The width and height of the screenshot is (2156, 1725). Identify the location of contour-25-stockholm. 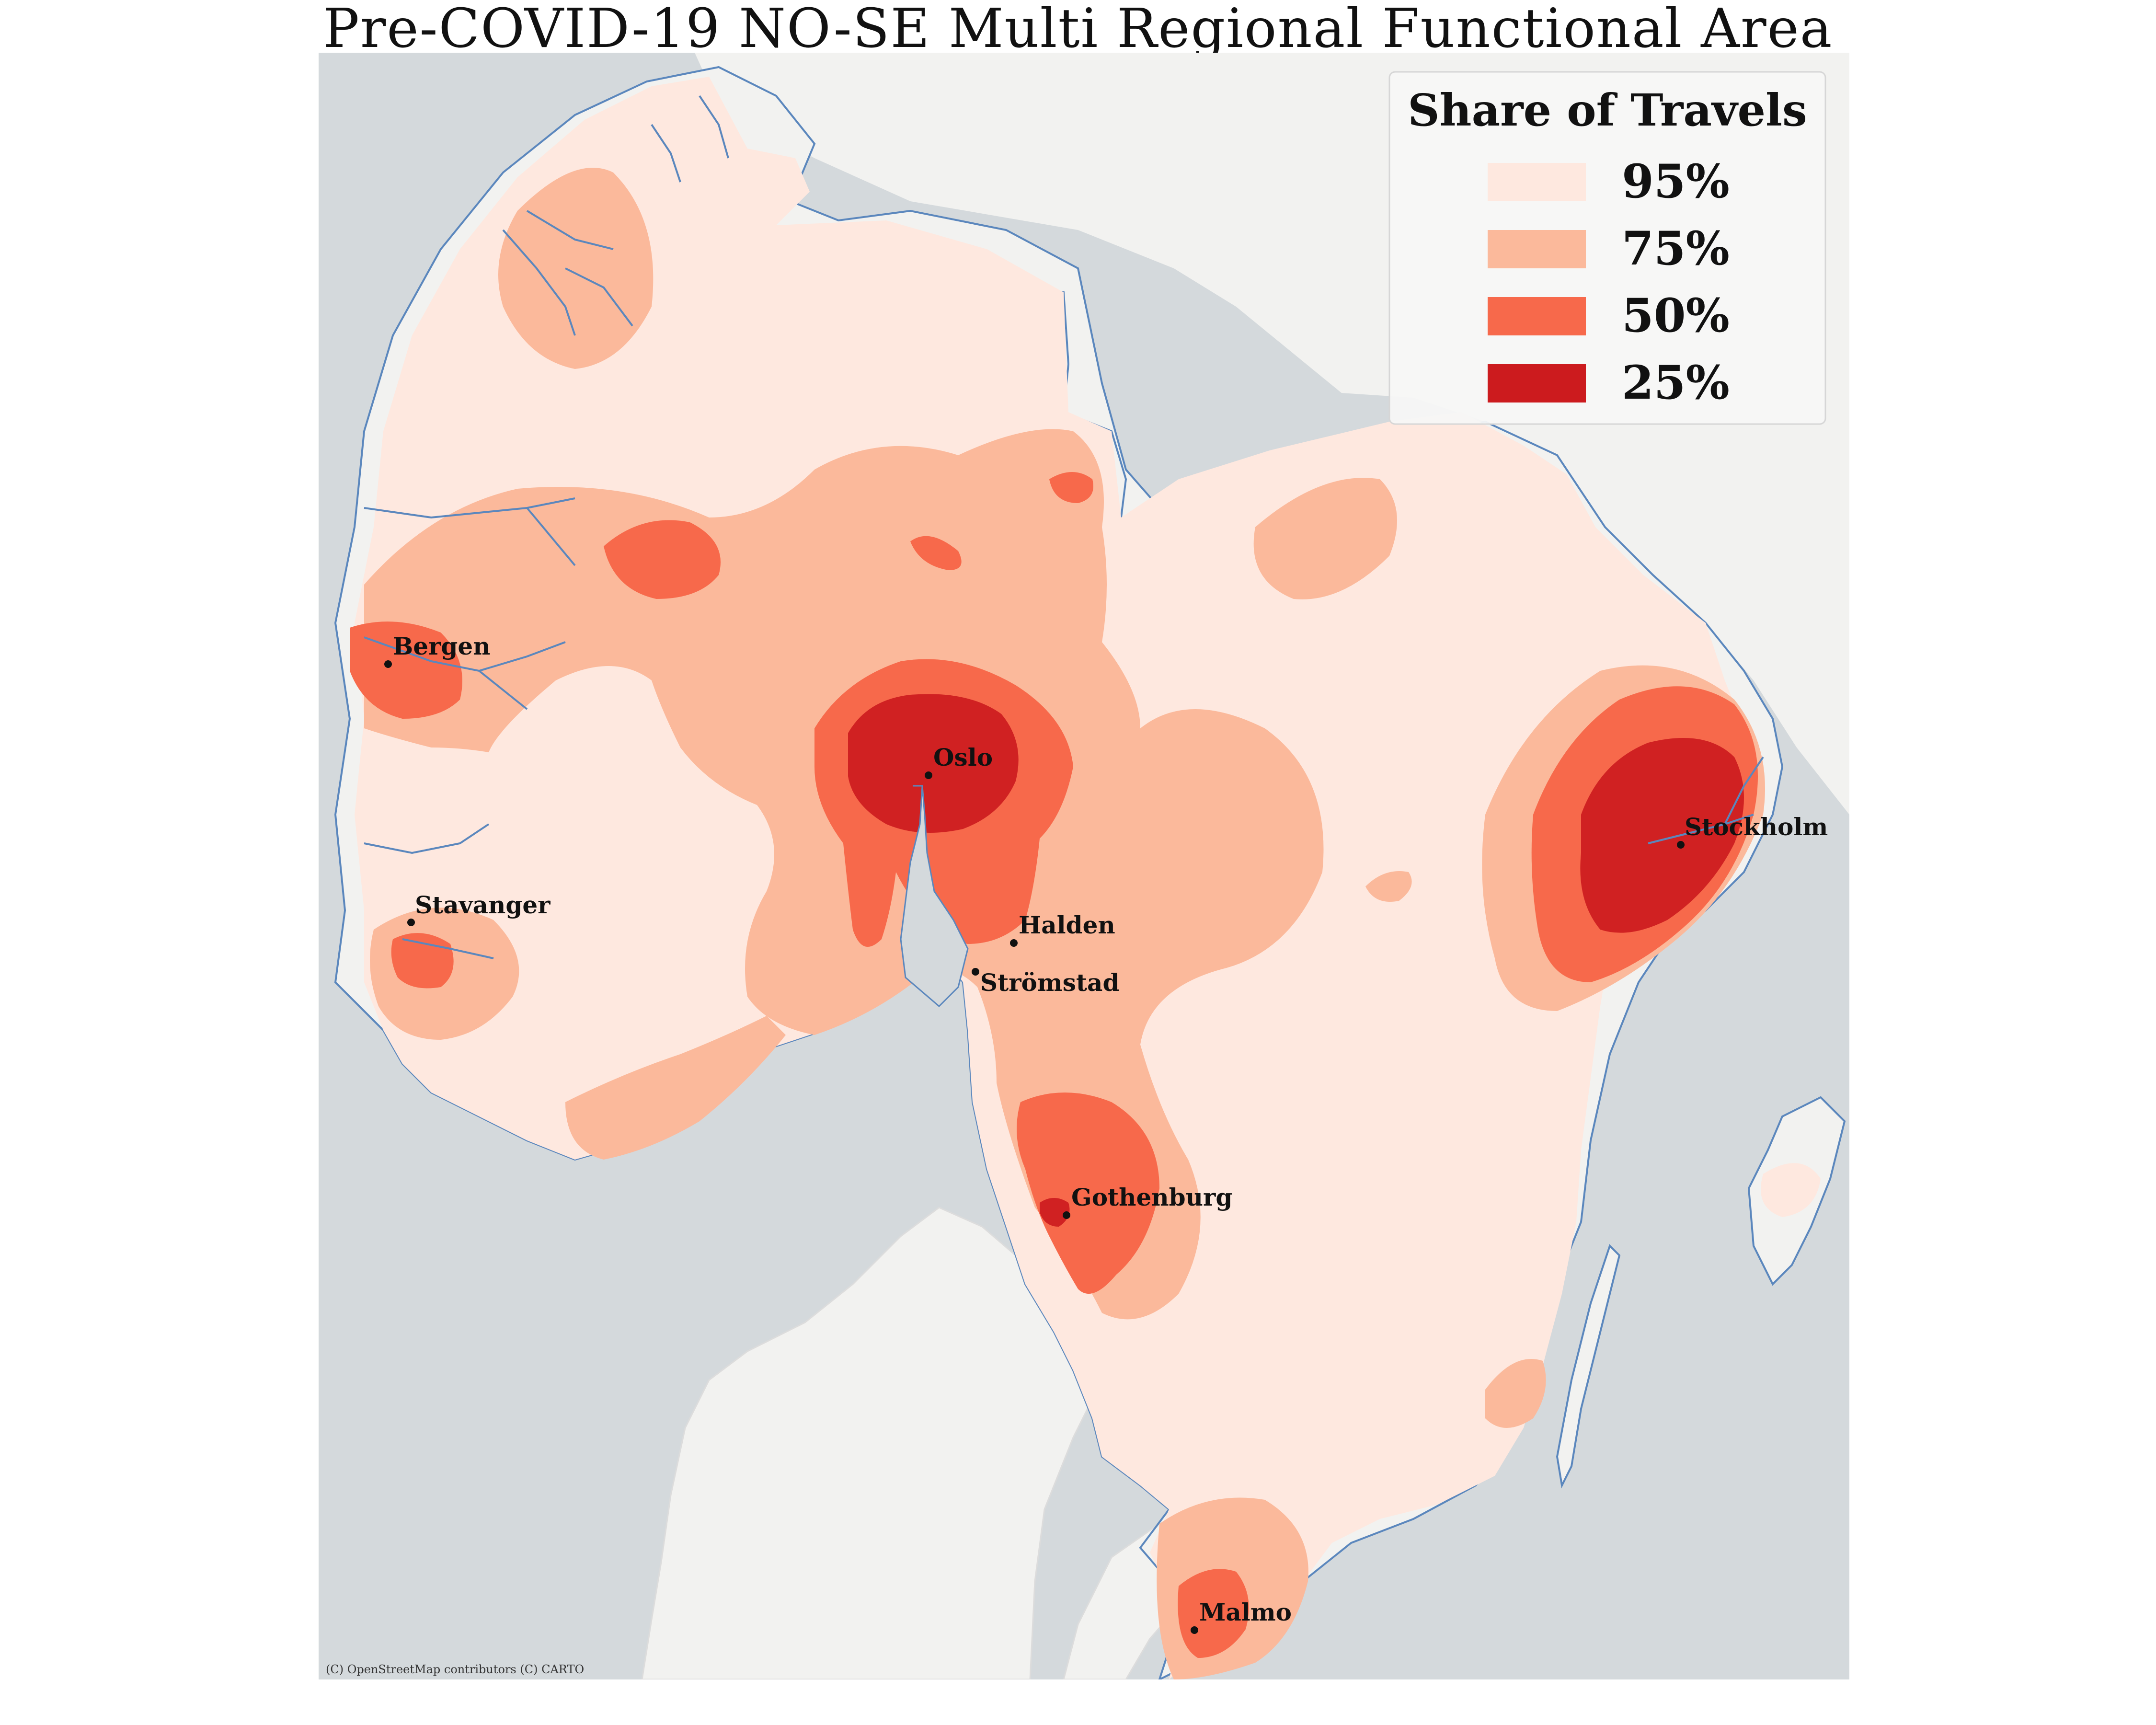
(1662, 835).